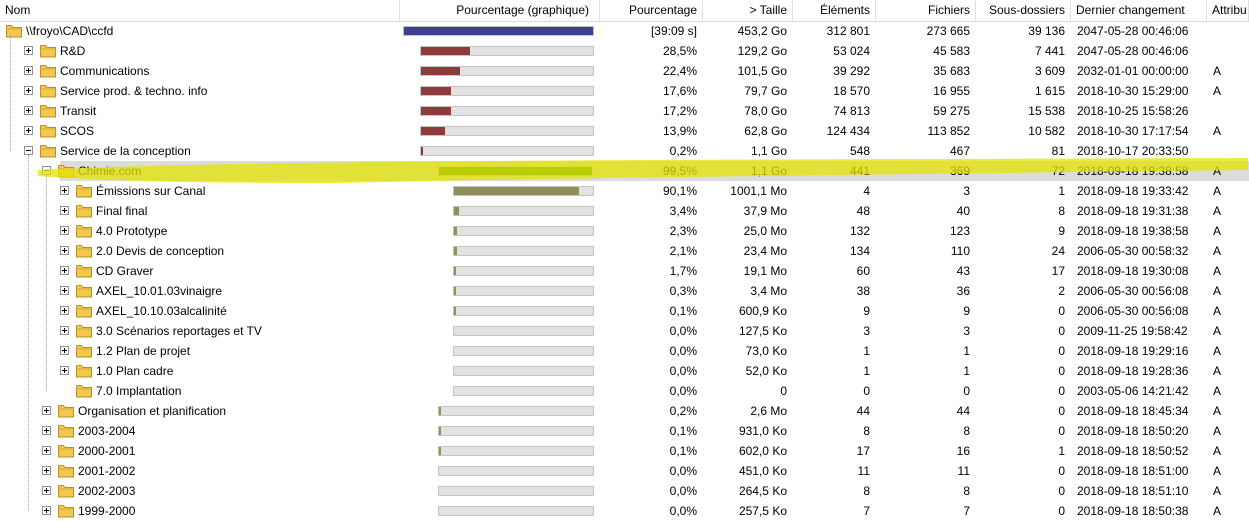 The height and width of the screenshot is (521, 1249). Describe the element at coordinates (132, 231) in the screenshot. I see `folder-name: 4.0 Prototype` at that location.